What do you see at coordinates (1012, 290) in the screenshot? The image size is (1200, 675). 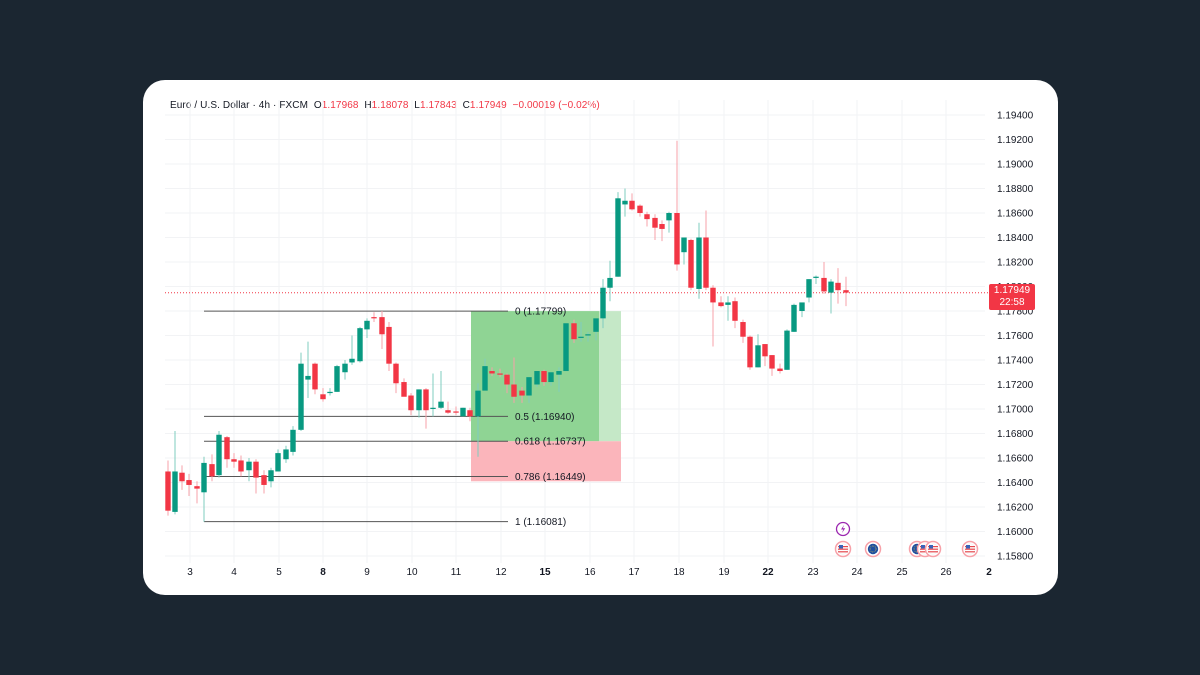 I see `current-price: 1.17949` at bounding box center [1012, 290].